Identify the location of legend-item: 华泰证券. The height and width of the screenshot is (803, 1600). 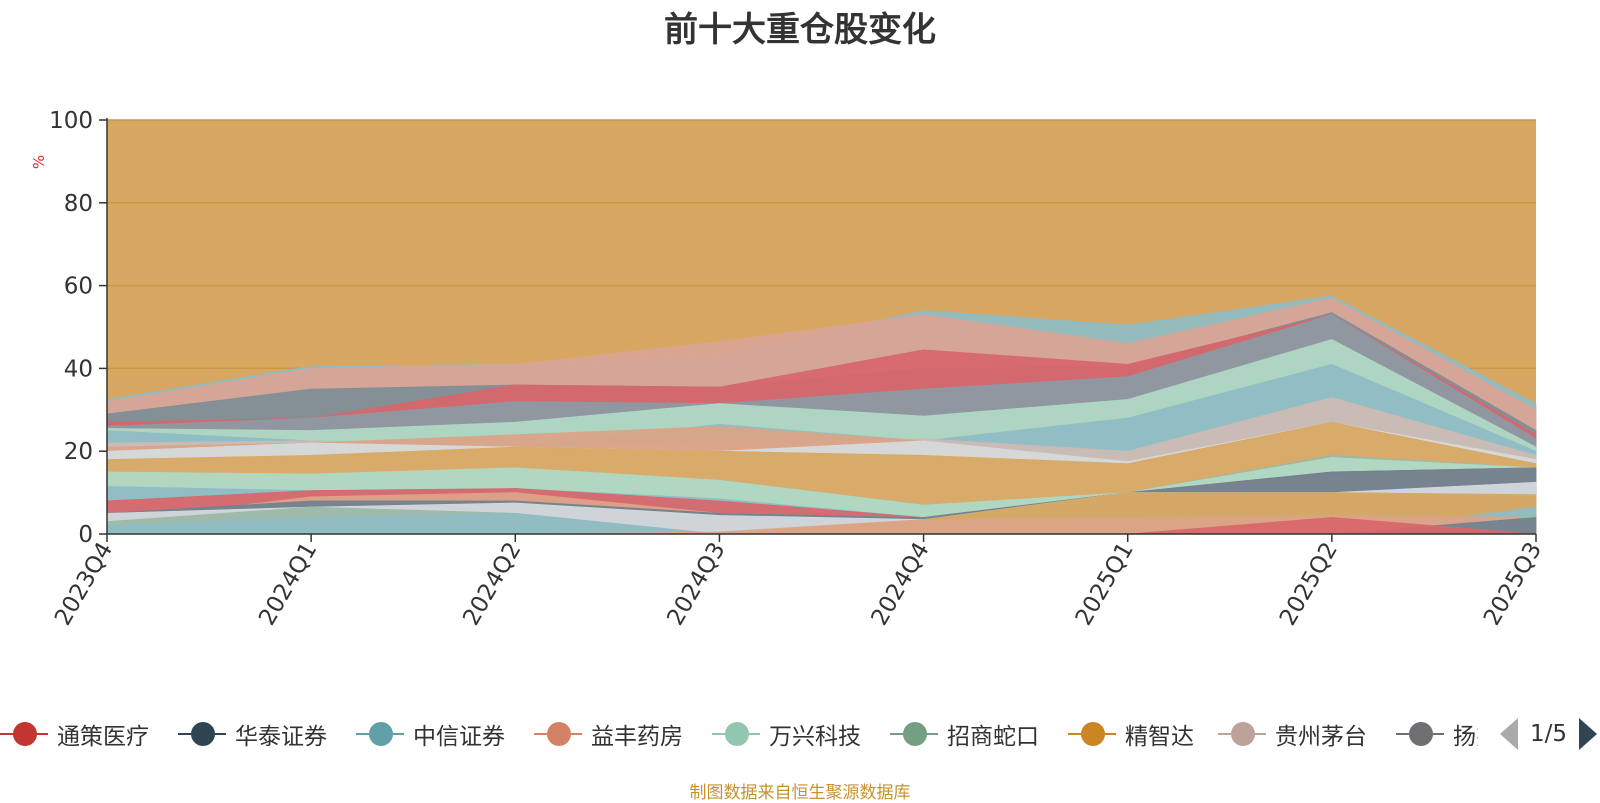
(252, 734).